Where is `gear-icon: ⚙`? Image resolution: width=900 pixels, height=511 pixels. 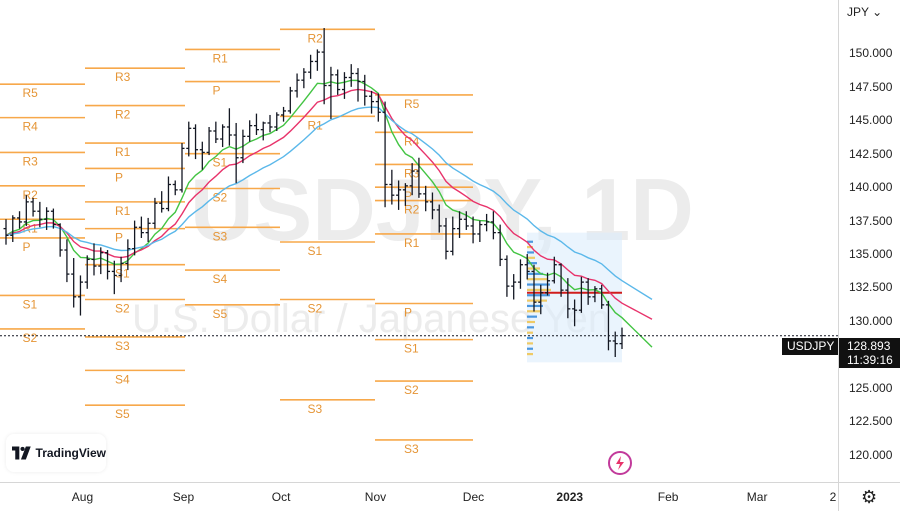 gear-icon: ⚙ is located at coordinates (869, 497).